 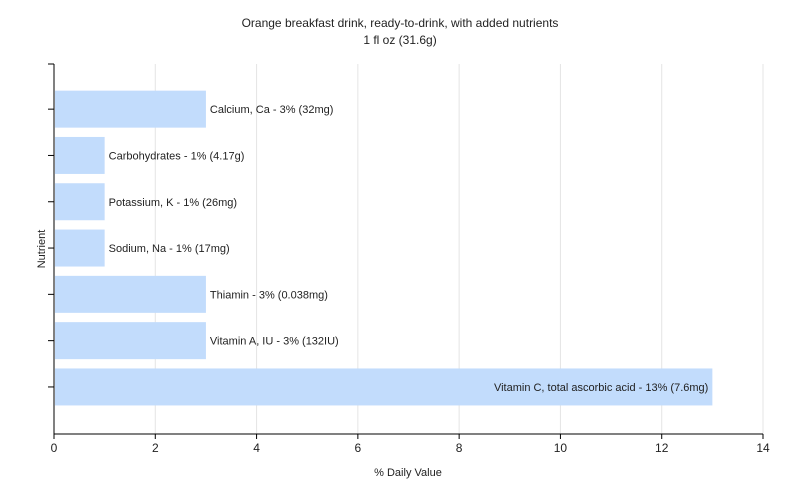 What do you see at coordinates (54, 448) in the screenshot?
I see `x-tick-label: 0` at bounding box center [54, 448].